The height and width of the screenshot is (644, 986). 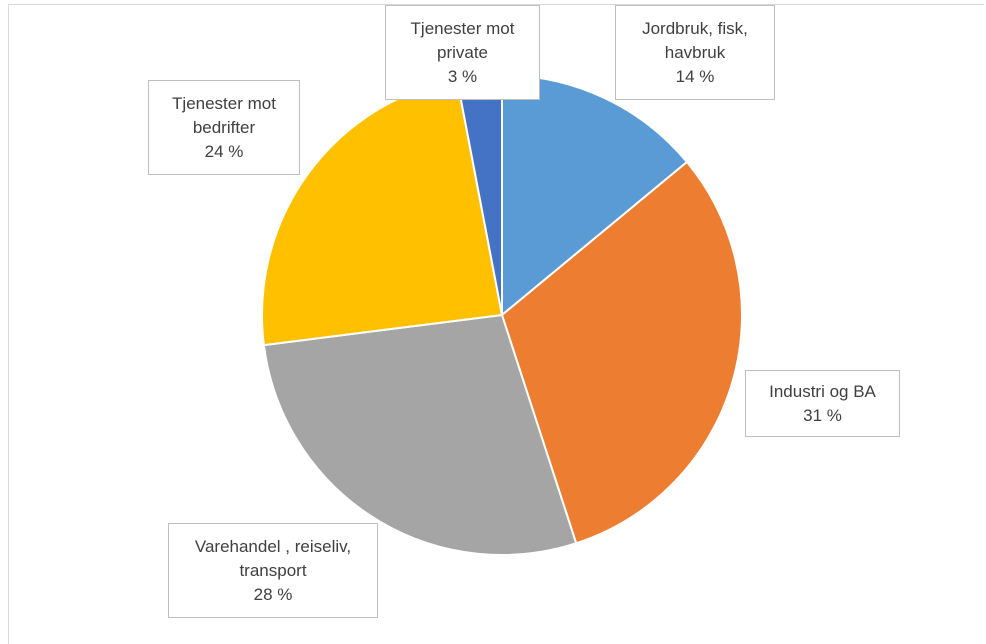 I want to click on value-label: 31 %, so click(x=822, y=415).